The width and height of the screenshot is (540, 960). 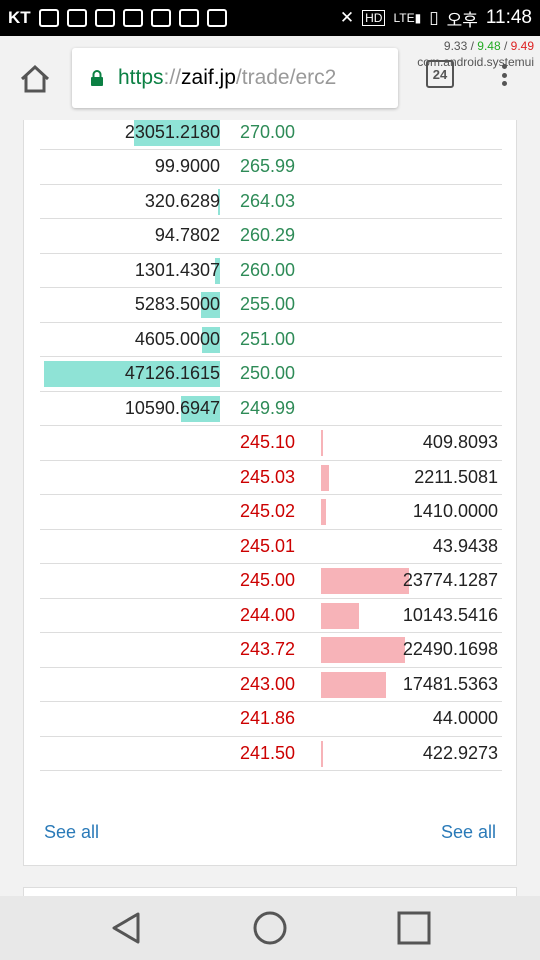 What do you see at coordinates (268, 304) in the screenshot?
I see `buy-price: 255.00` at bounding box center [268, 304].